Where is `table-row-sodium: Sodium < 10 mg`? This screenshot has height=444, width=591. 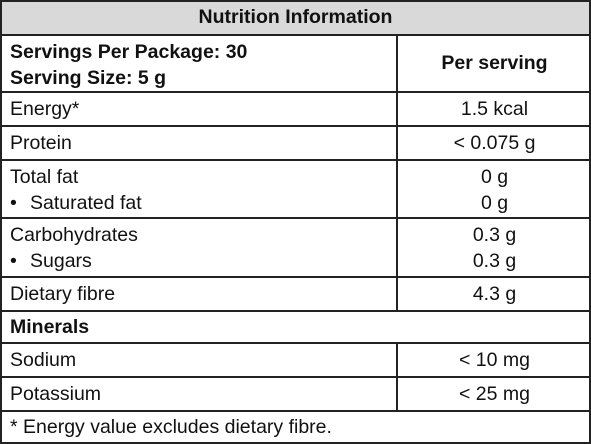
table-row-sodium: Sodium < 10 mg is located at coordinates (295, 360).